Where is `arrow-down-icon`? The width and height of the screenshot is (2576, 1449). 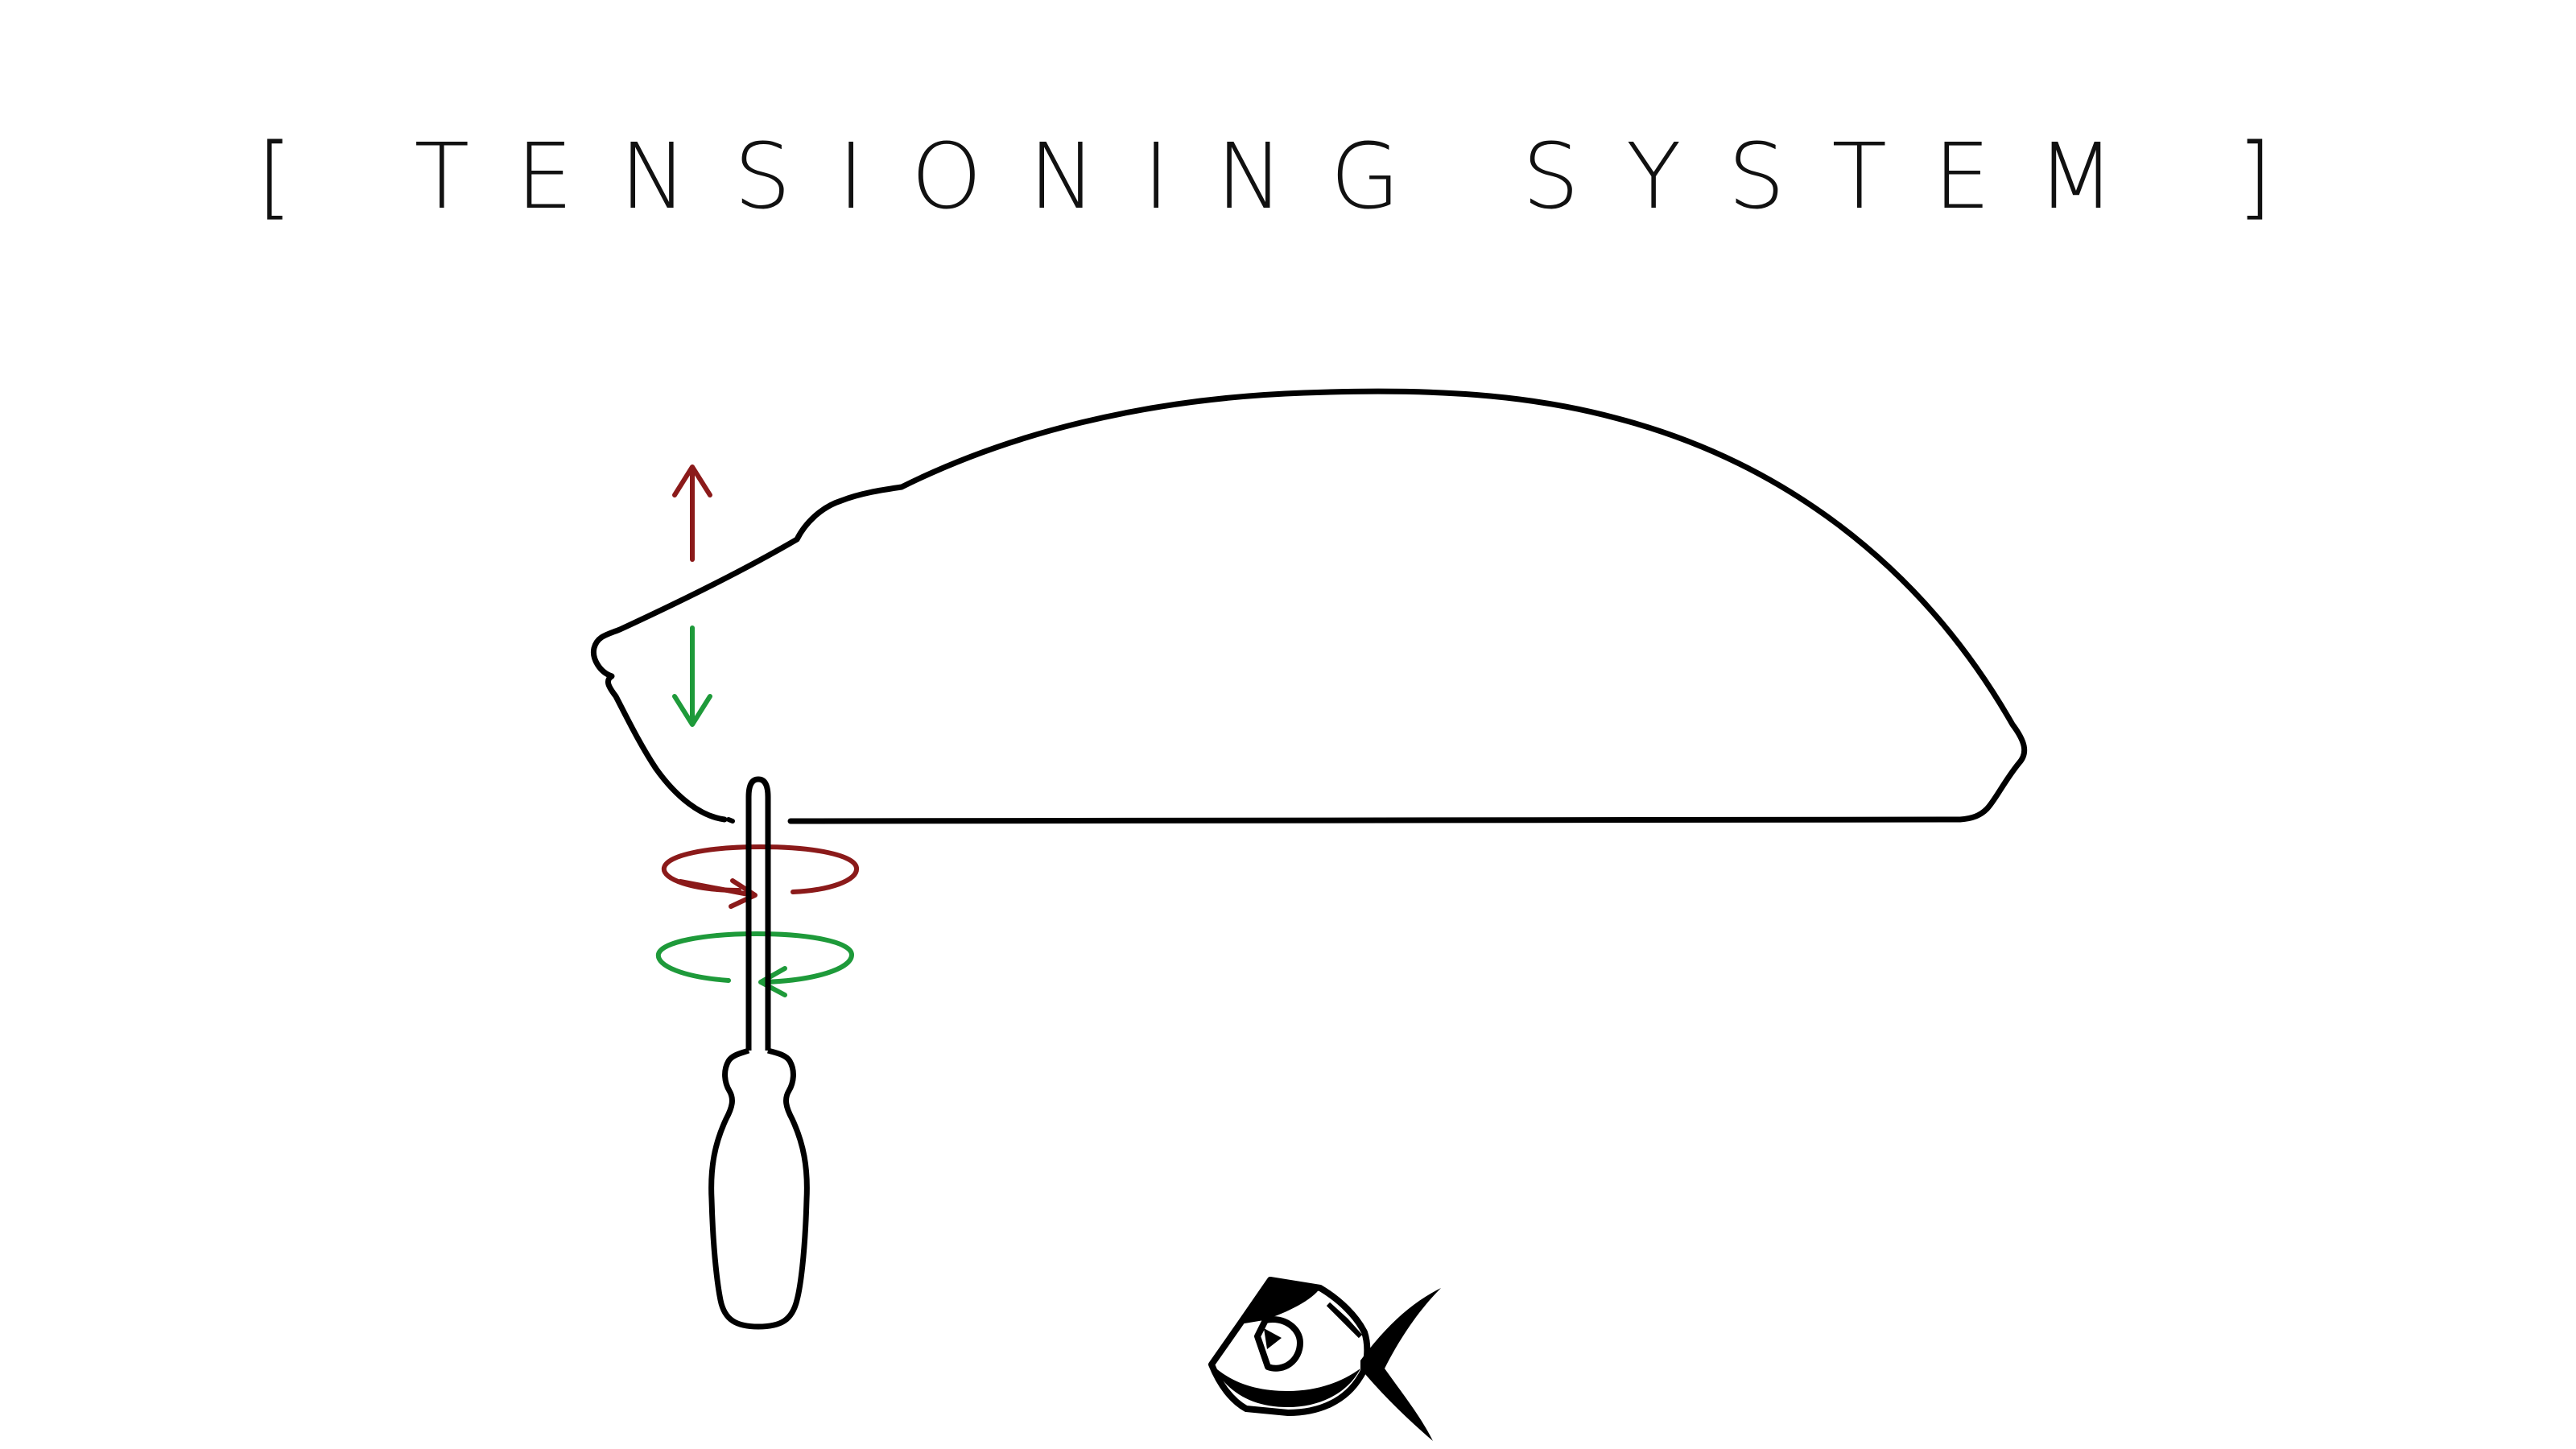
arrow-down-icon is located at coordinates (692, 676).